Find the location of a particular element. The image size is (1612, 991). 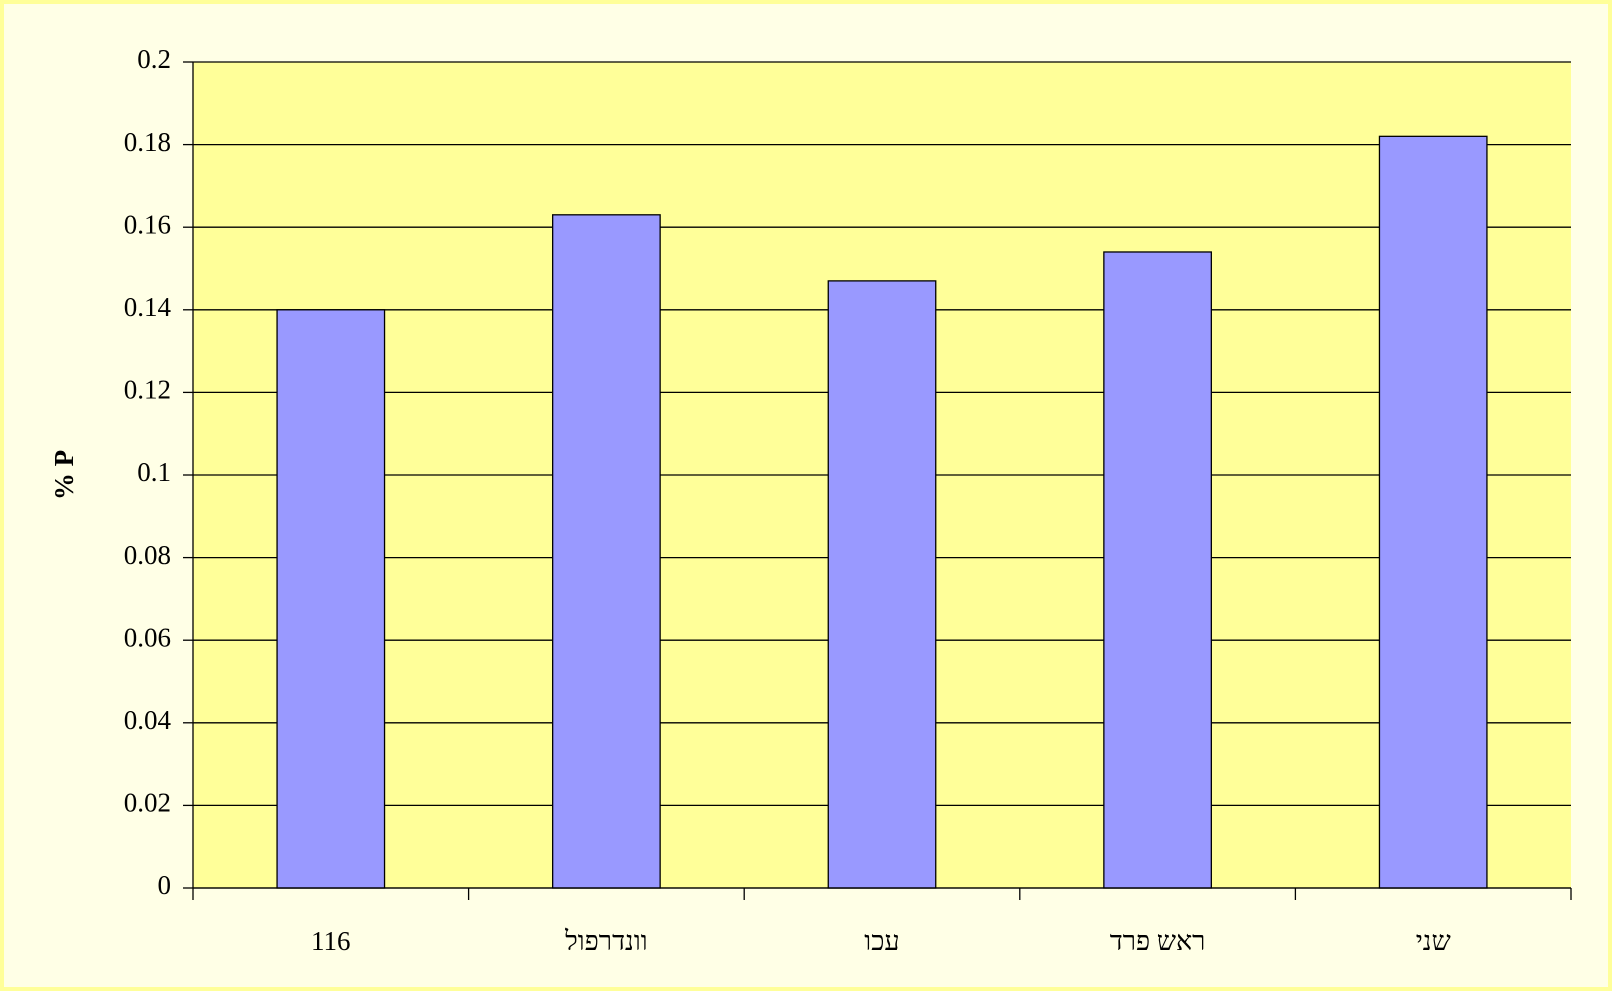

y-tick-label: 0.12 is located at coordinates (147, 390).